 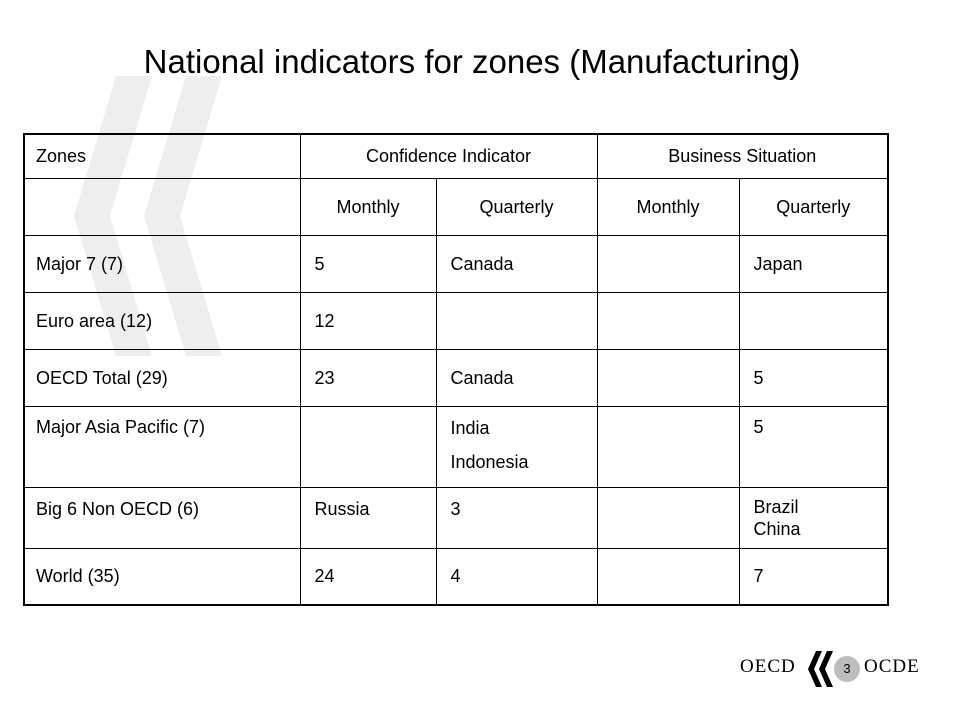 I want to click on zone-cell: Euro area (12), so click(x=162, y=320).